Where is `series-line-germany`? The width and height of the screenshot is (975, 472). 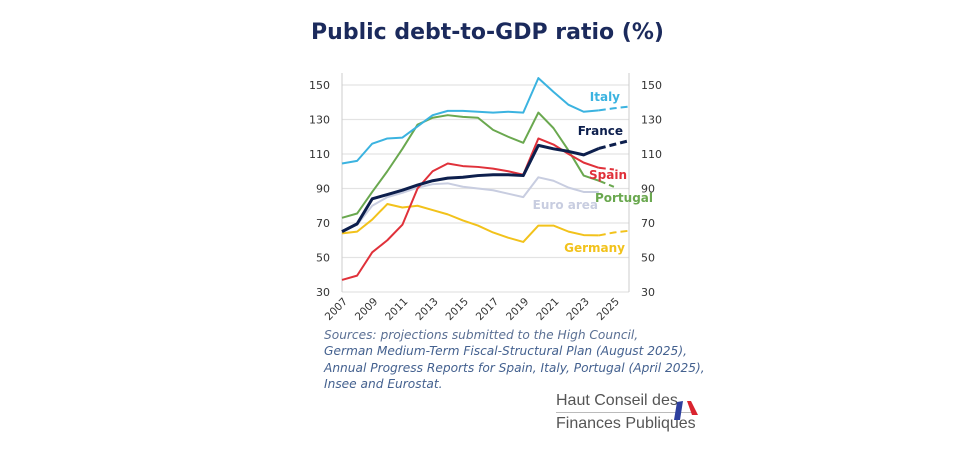
series-line-germany is located at coordinates (470, 223).